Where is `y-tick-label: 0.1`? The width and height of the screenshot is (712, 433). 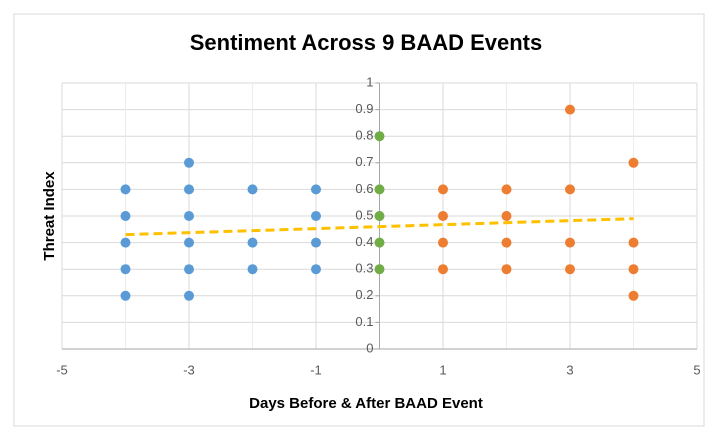 y-tick-label: 0.1 is located at coordinates (364, 321).